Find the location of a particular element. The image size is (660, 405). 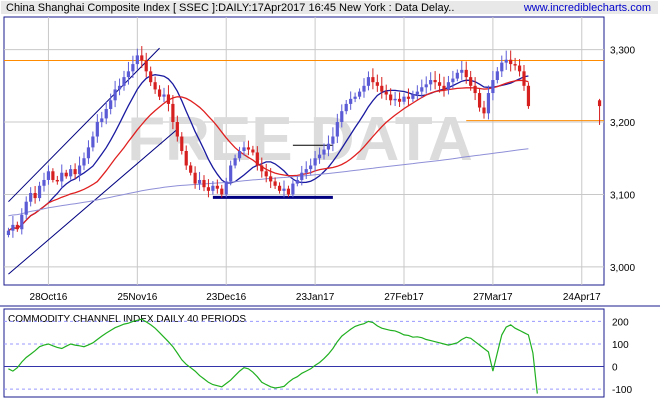

ma-long-line is located at coordinates (268, 182).